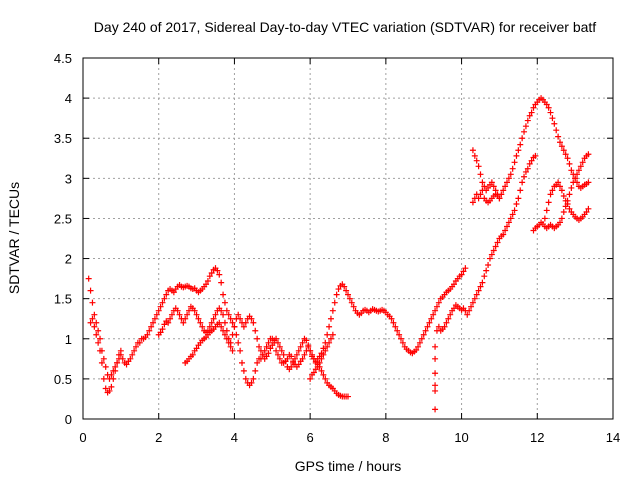 The width and height of the screenshot is (640, 480). What do you see at coordinates (68, 339) in the screenshot?
I see `y-tick-label: 1` at bounding box center [68, 339].